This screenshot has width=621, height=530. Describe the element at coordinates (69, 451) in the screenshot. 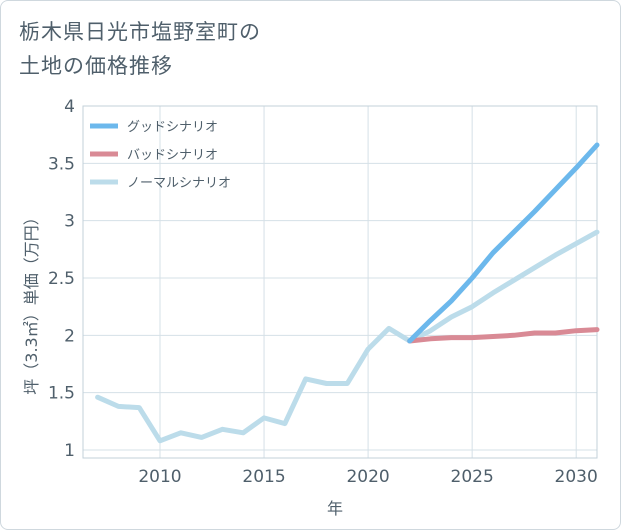

I see `y-tick-label: 1` at that location.